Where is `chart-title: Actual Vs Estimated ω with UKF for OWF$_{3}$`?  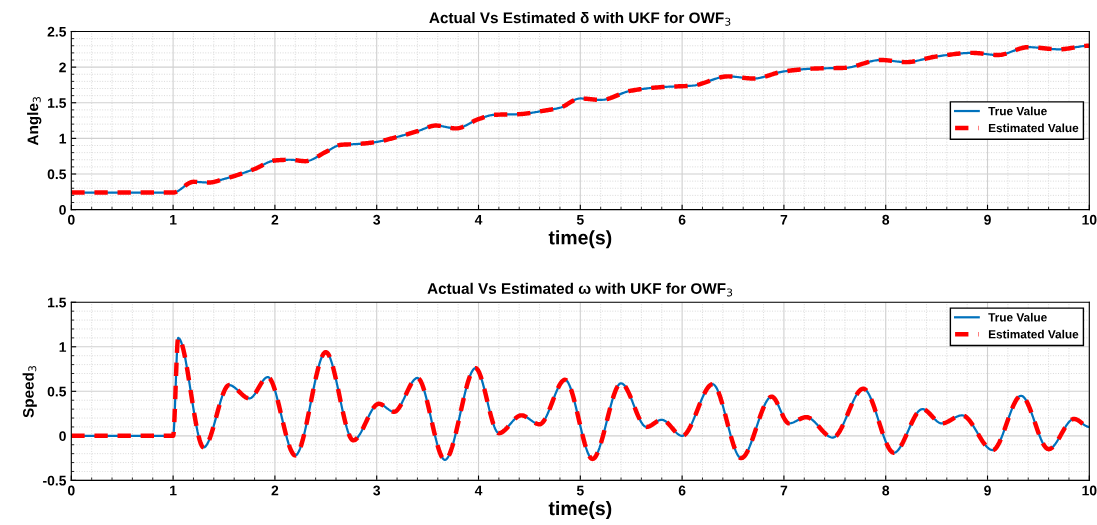 chart-title: Actual Vs Estimated ω with UKF for OWF$_{3}$ is located at coordinates (580, 289).